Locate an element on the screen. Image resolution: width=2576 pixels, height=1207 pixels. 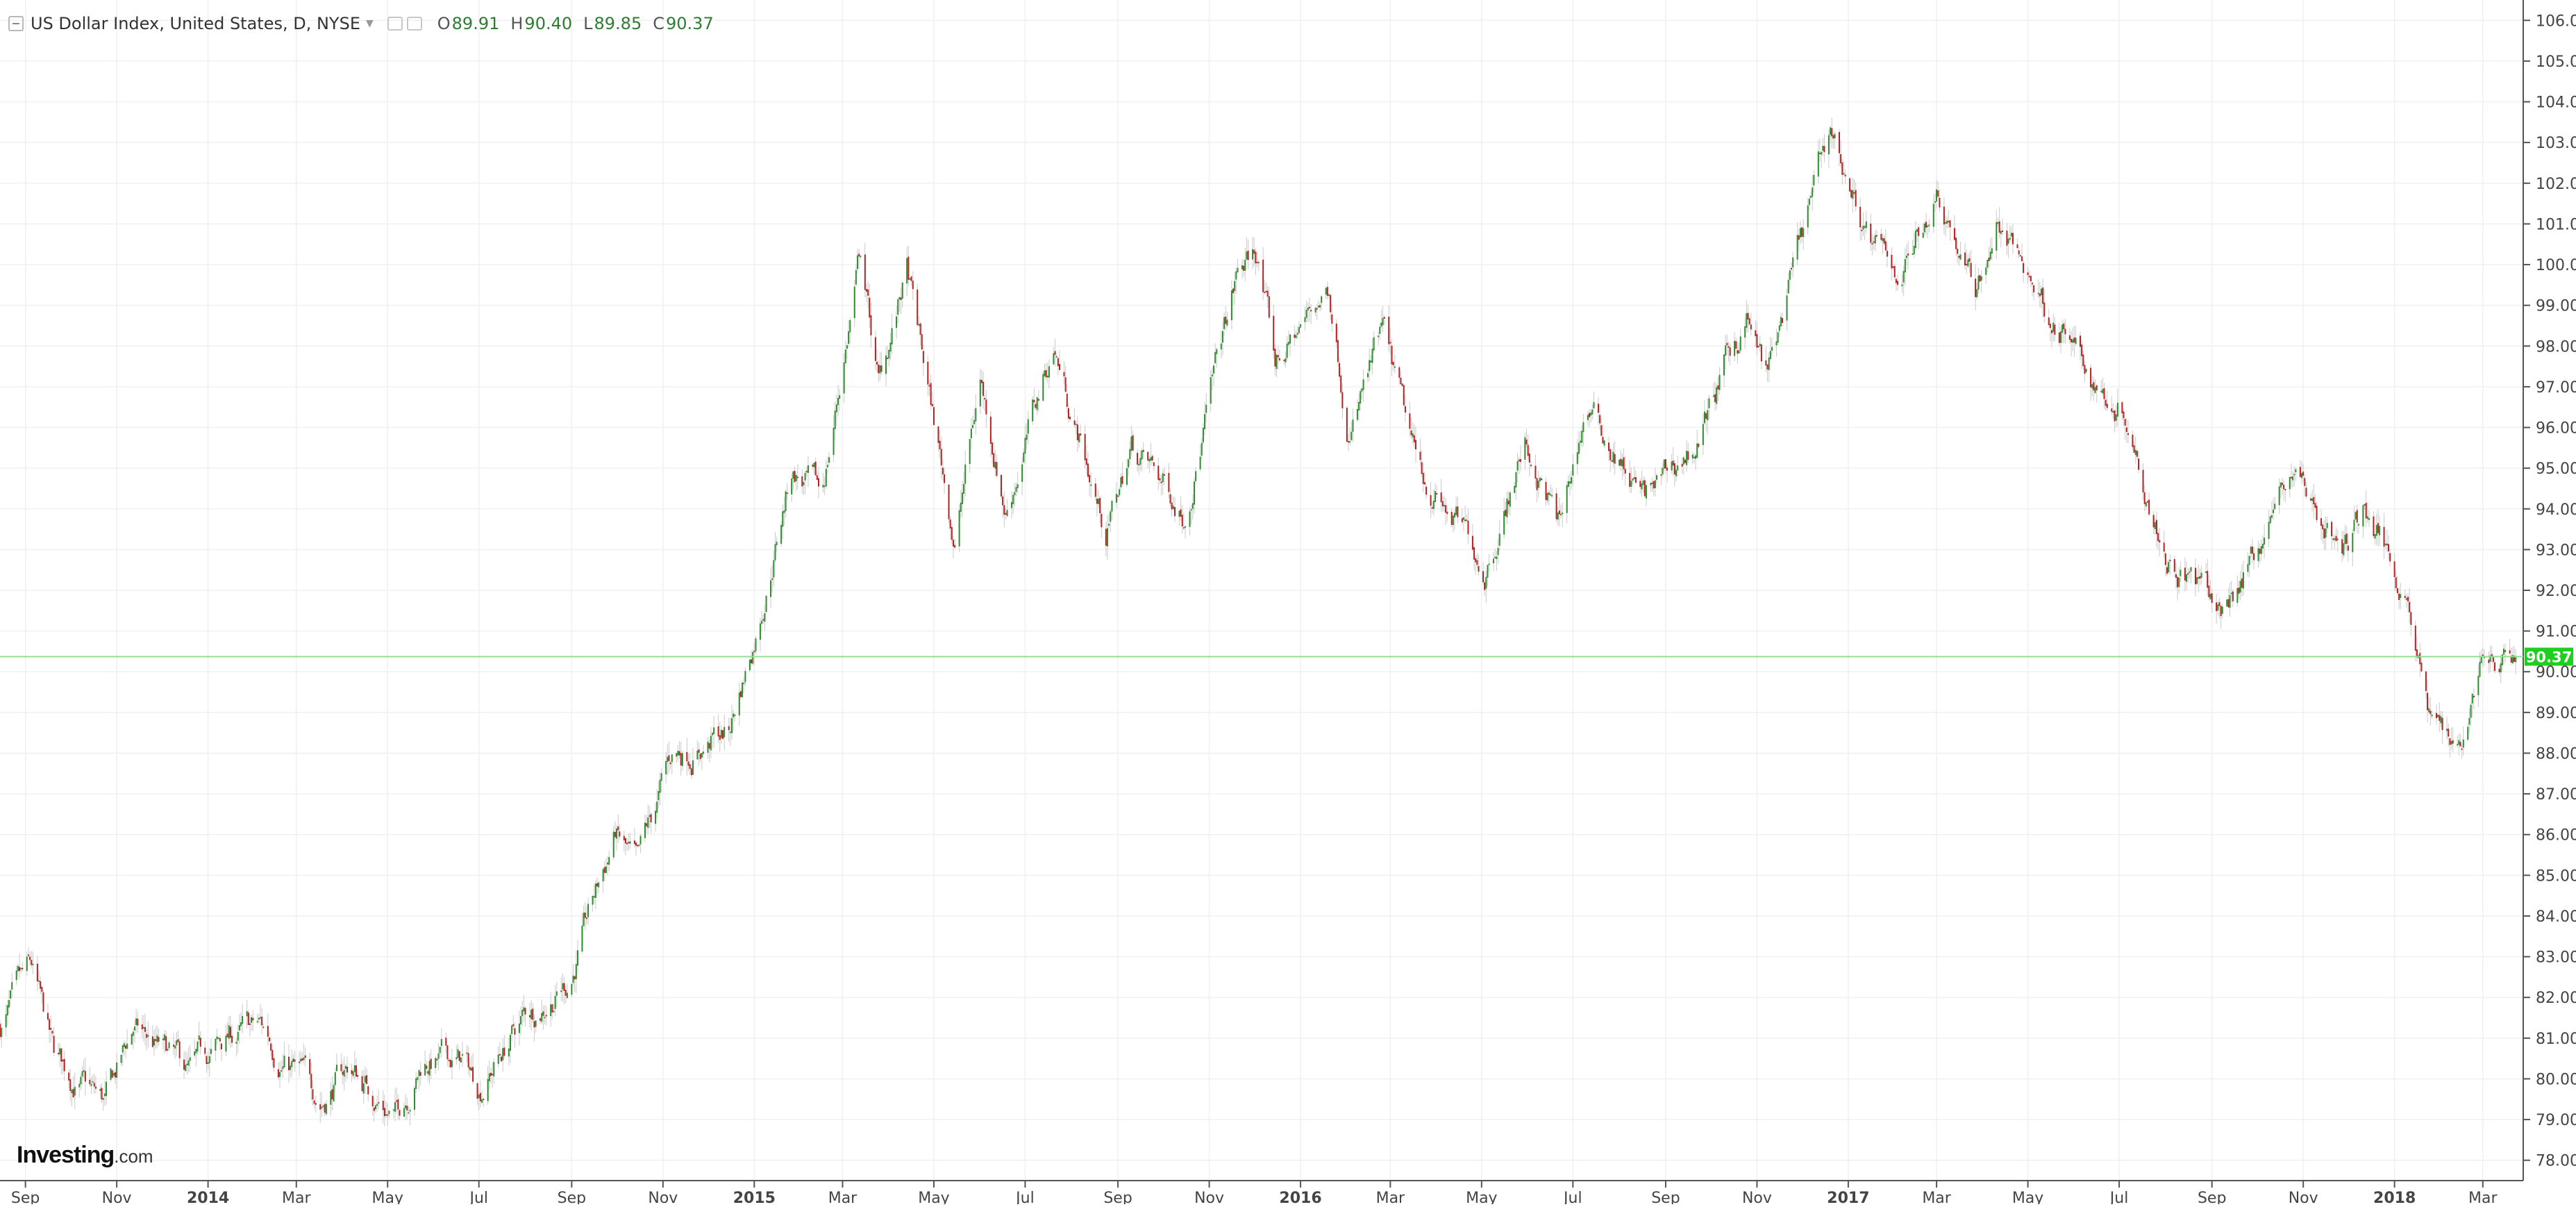
caret-down-icon: ▼ is located at coordinates (369, 23).